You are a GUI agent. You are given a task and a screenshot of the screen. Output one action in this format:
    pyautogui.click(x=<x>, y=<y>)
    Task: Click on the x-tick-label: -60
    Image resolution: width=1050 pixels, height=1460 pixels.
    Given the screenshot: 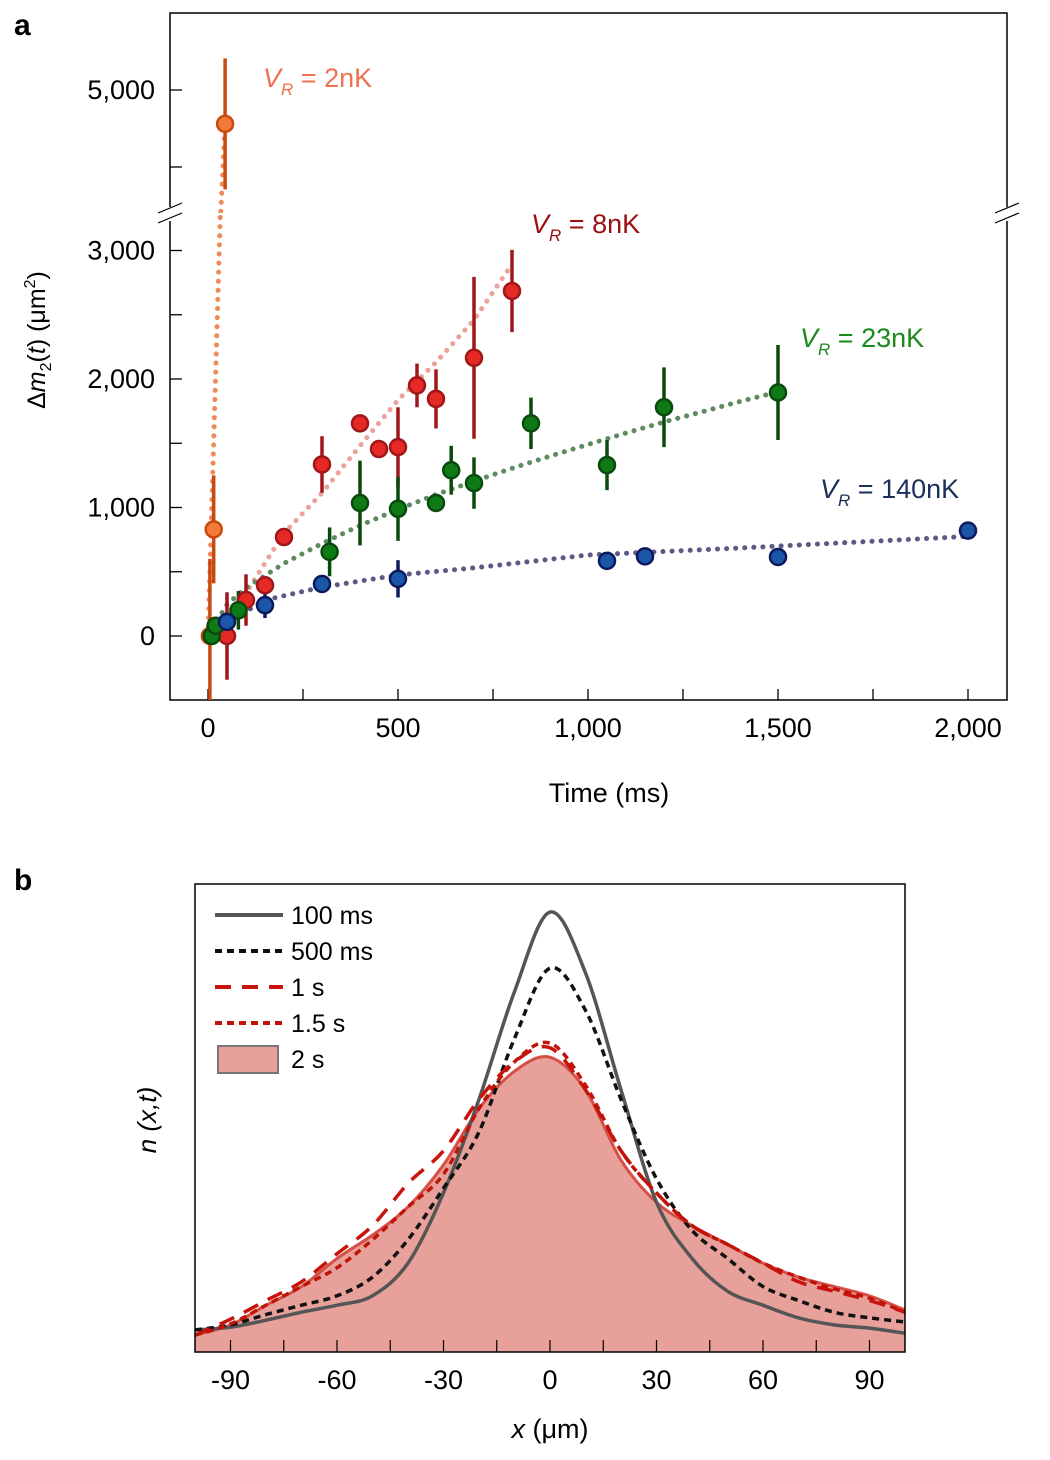 What is the action you would take?
    pyautogui.click(x=336, y=1380)
    